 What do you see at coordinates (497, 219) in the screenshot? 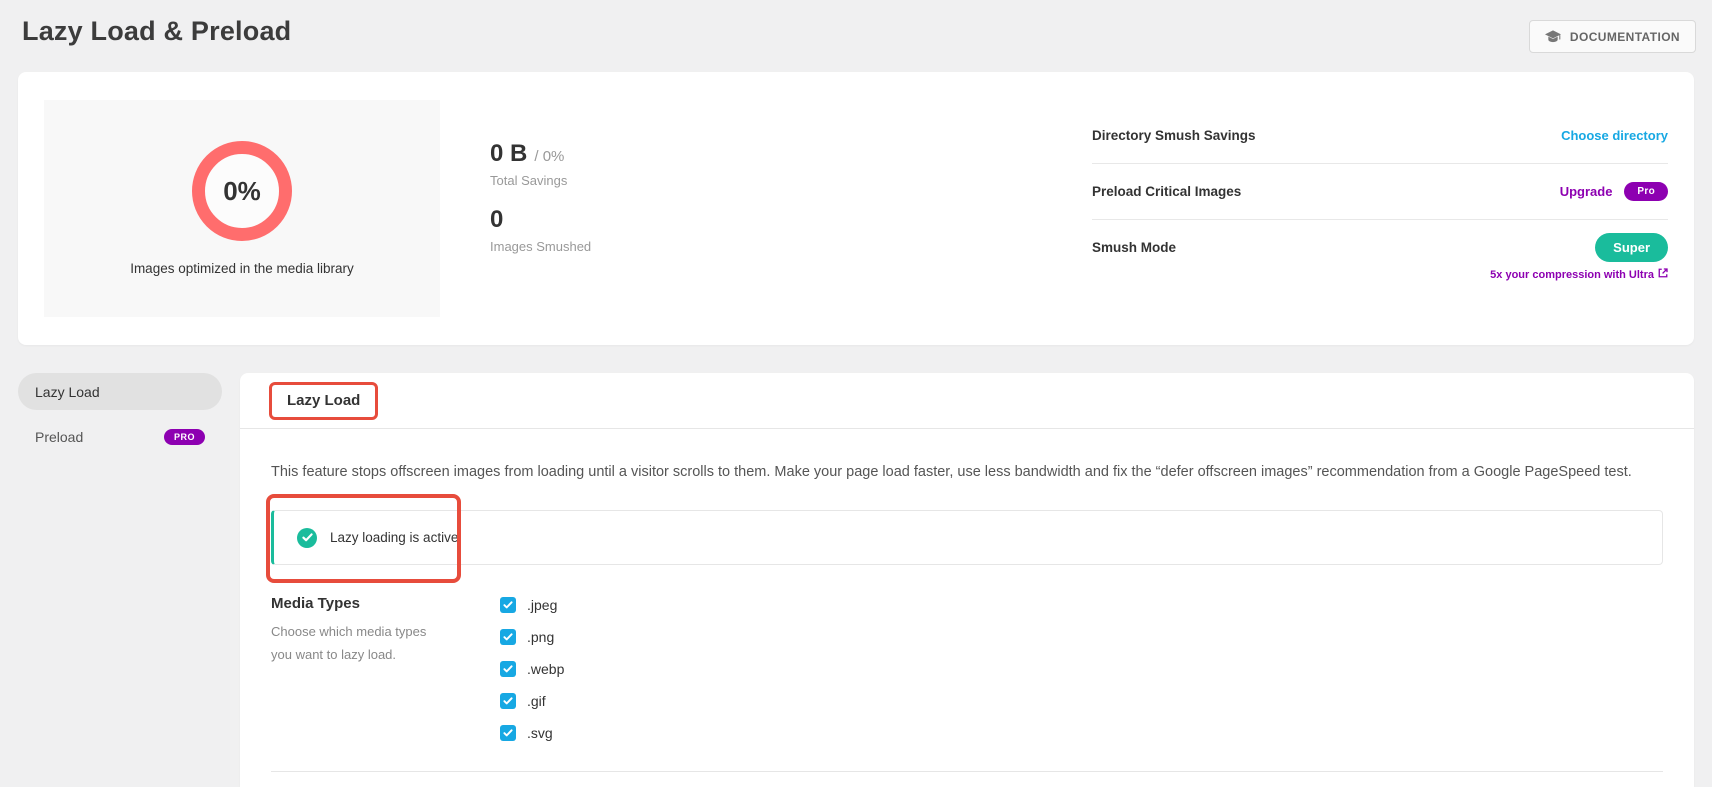
I see `images-smushed-value: 0` at bounding box center [497, 219].